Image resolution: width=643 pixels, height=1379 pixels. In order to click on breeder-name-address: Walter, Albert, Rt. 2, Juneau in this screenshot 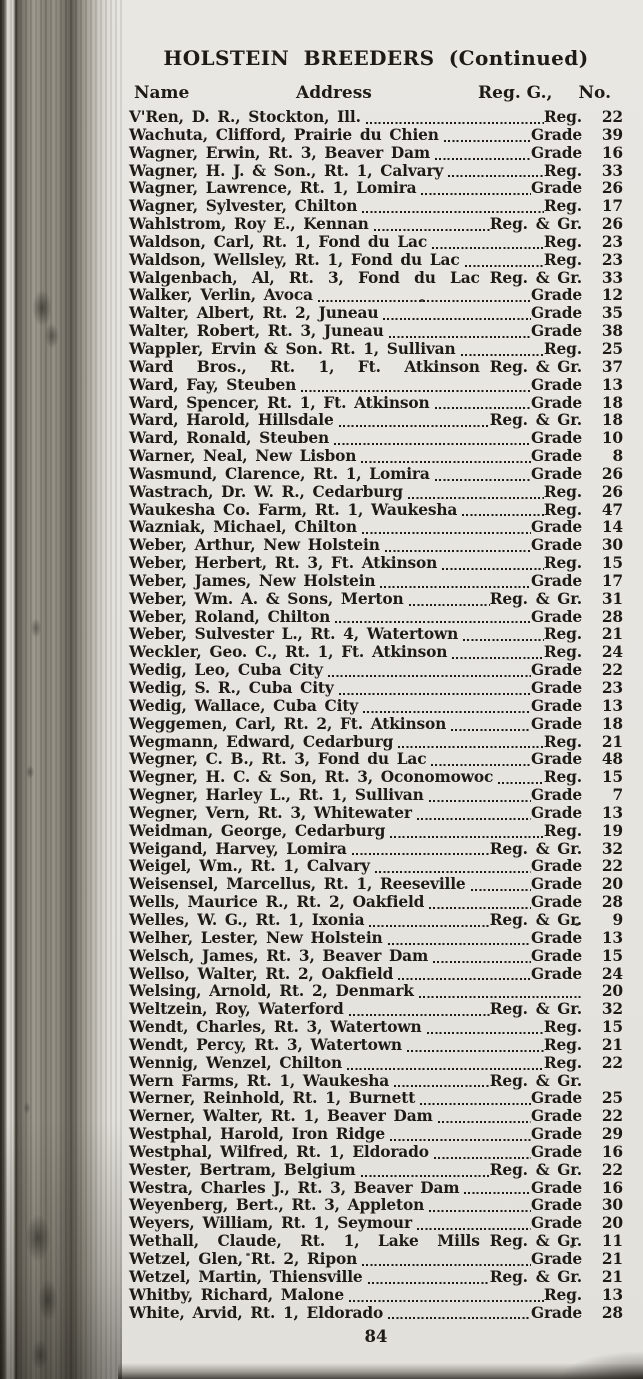, I will do `click(254, 313)`.